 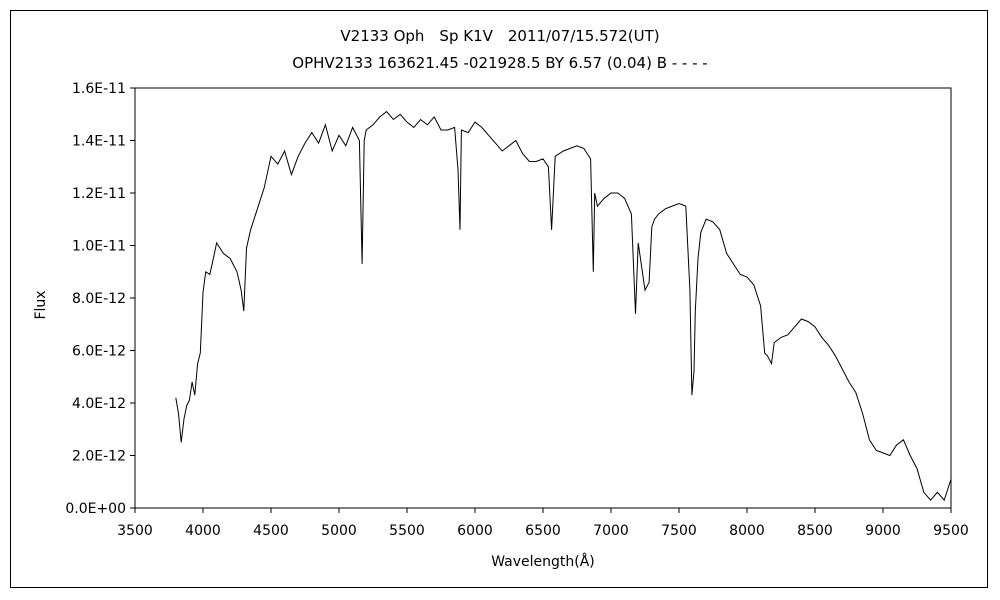 I want to click on y-tick-label: 6.0E-12, so click(x=99, y=352).